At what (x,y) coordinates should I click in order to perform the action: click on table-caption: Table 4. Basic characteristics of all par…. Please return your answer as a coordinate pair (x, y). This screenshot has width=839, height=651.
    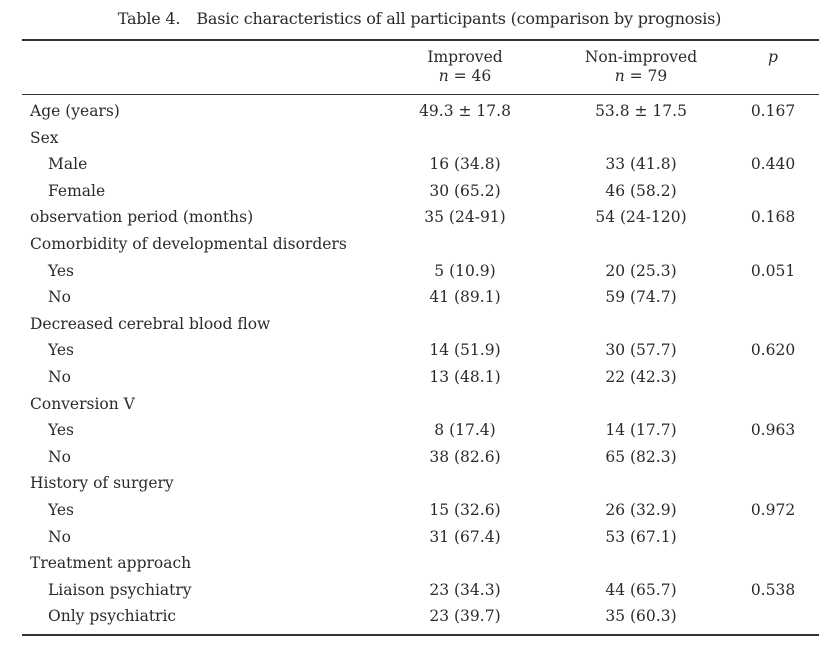
    Looking at the image, I should click on (419, 18).